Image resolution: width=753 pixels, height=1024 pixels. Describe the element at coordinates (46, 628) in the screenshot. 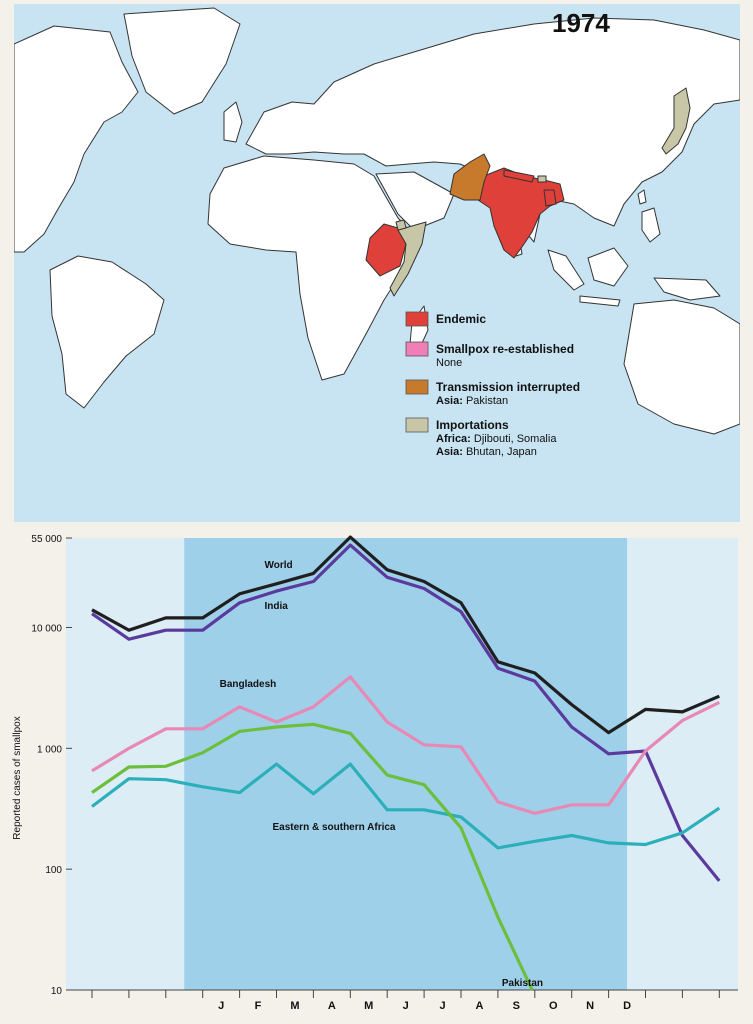

I see `y-tick-label: 10 000` at that location.